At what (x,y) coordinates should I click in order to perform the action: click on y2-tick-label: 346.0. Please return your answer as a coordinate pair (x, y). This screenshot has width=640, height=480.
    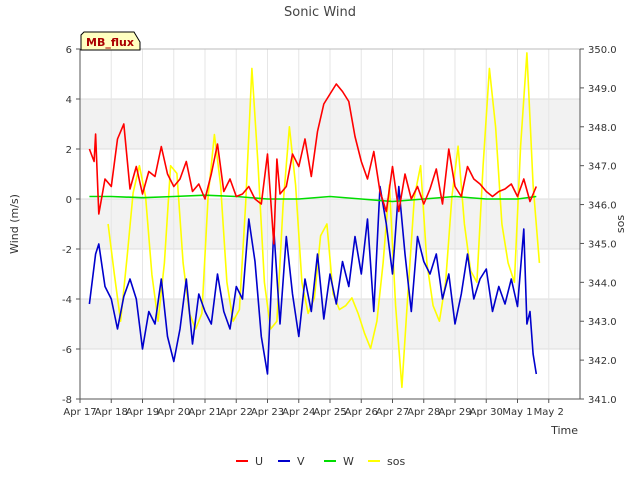
    Looking at the image, I should click on (602, 206).